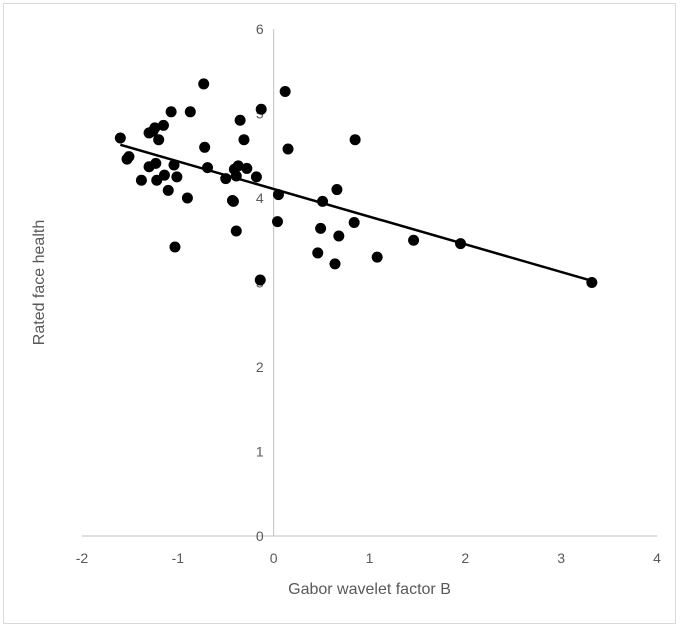  What do you see at coordinates (82, 558) in the screenshot?
I see `x-tick-label: -2` at bounding box center [82, 558].